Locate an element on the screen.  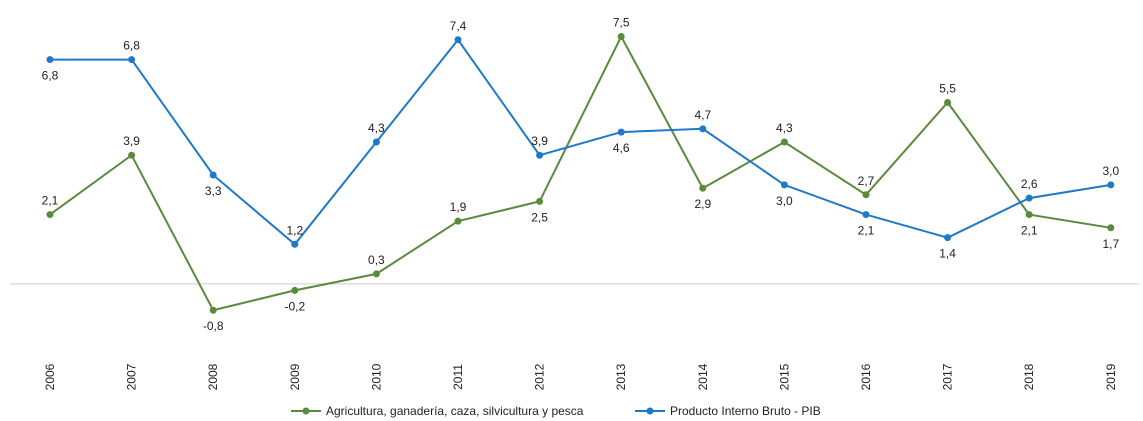
data-label-gdp-2012: 3,9 is located at coordinates (539, 141).